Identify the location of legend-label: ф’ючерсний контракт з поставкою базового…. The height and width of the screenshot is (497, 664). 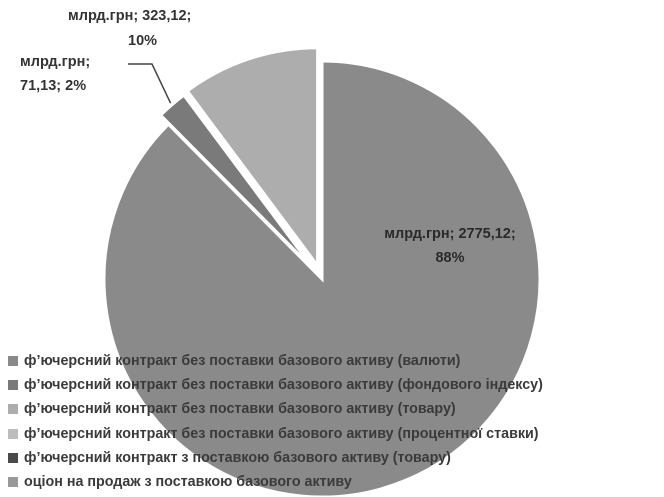
(237, 457).